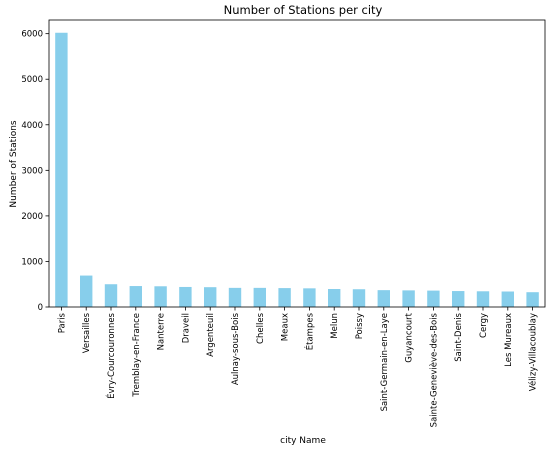 This screenshot has height=451, width=550. What do you see at coordinates (309, 331) in the screenshot?
I see `x-tick-label-10: Étampes` at bounding box center [309, 331].